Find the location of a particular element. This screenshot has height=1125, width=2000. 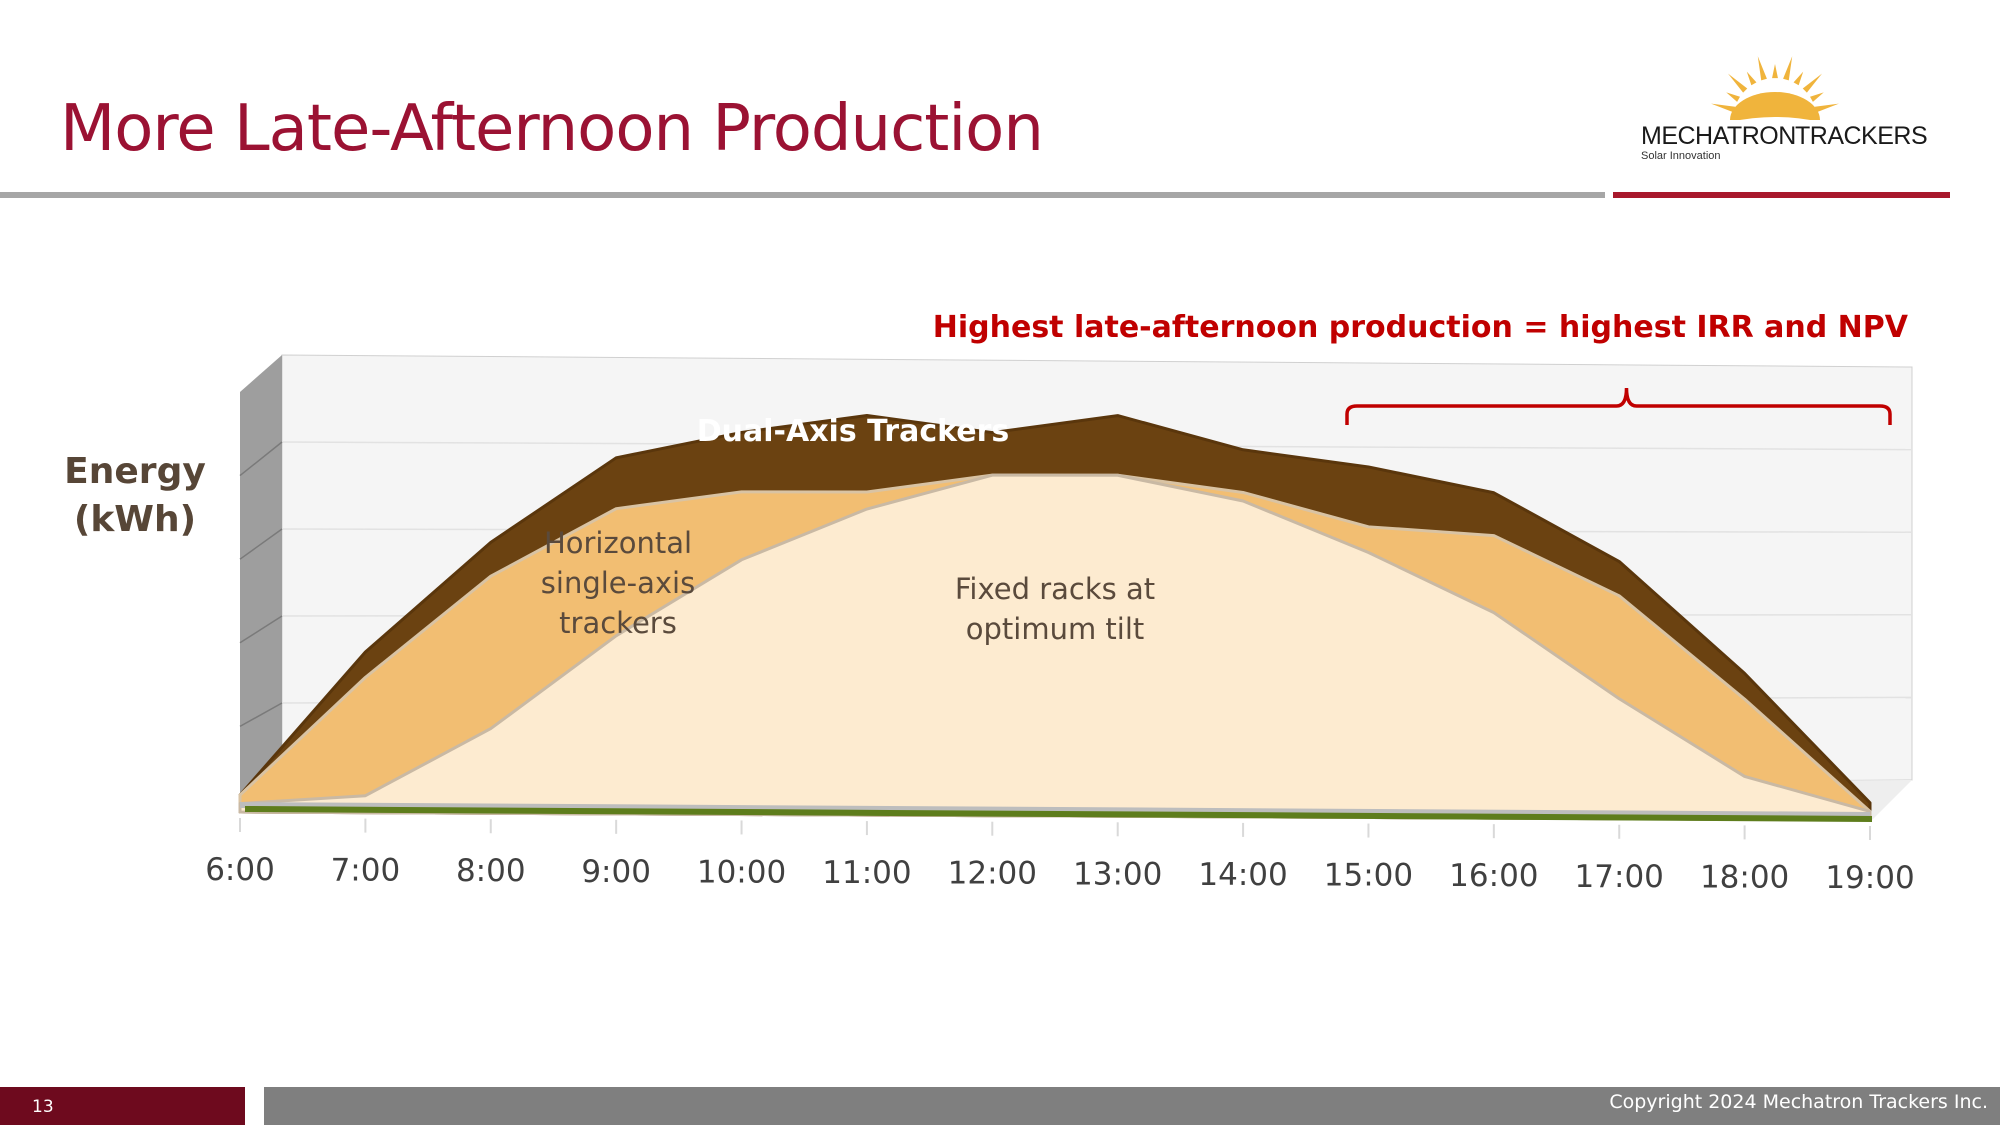

company-logo: MECHATRON TRACKERS Solar Innovation is located at coordinates (1781, 105).